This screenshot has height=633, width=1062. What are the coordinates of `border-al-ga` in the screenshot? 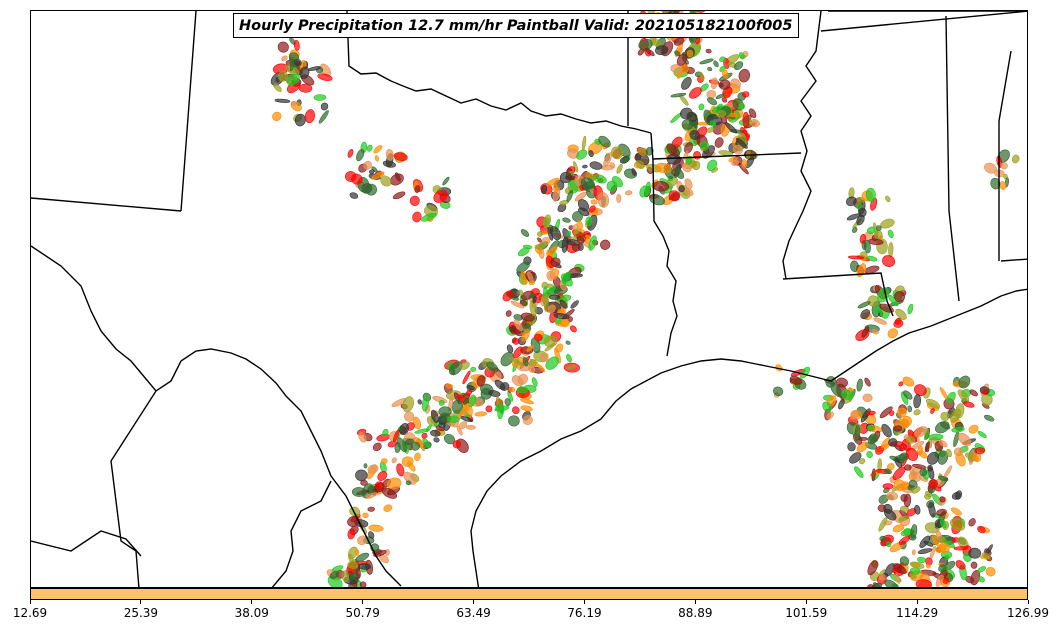 It's located at (1005, 155).